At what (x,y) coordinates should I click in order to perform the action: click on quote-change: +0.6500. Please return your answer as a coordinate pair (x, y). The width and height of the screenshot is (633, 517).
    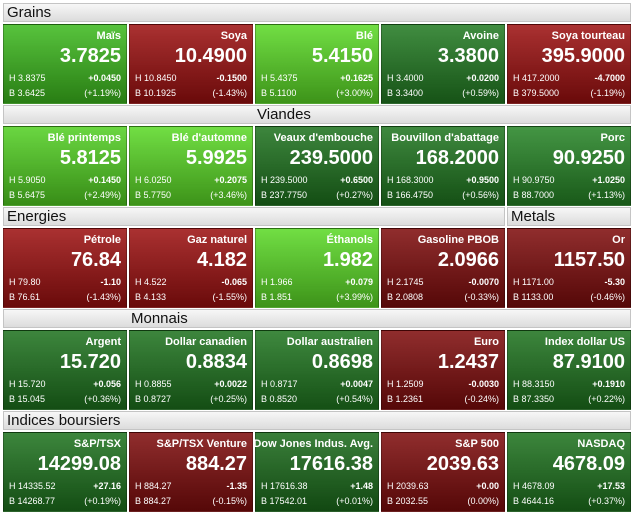
    Looking at the image, I should click on (356, 180).